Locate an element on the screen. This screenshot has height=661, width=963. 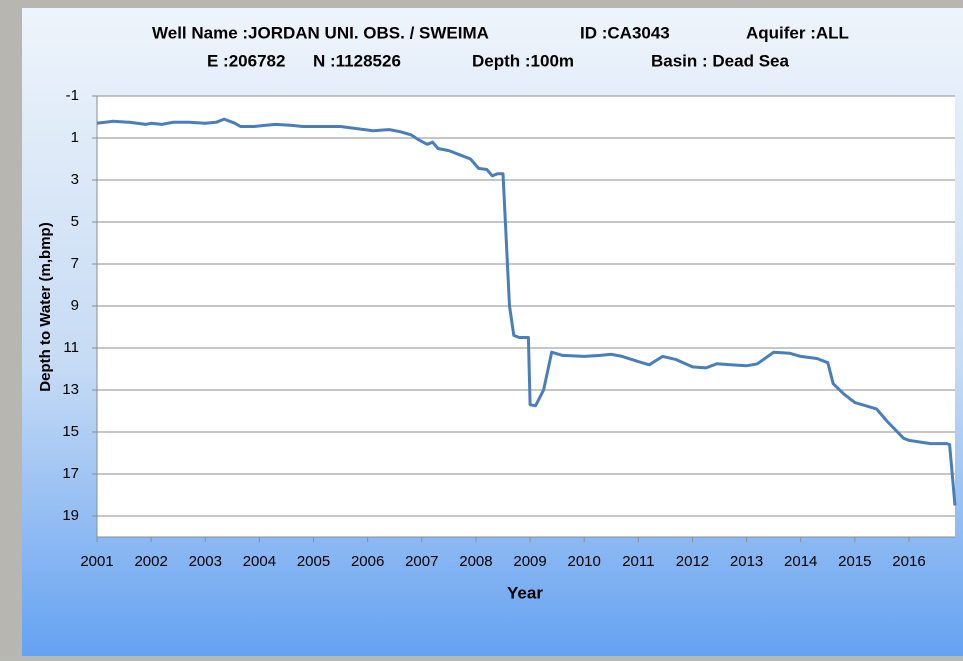
title-part: Aquifer :ALL is located at coordinates (797, 32).